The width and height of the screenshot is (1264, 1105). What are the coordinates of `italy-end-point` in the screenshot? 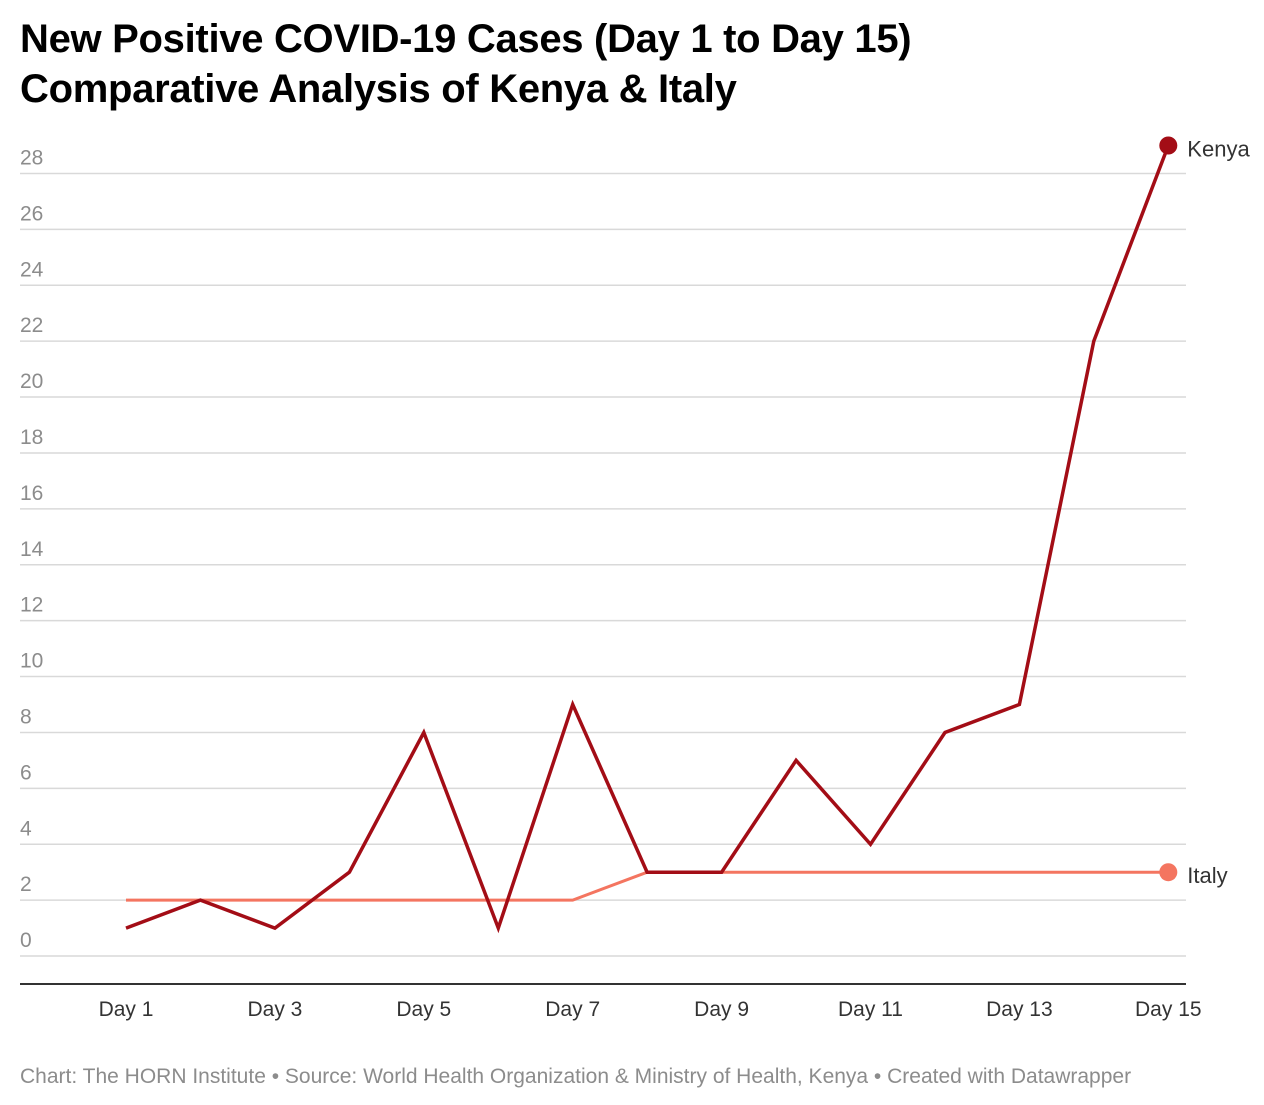 It's located at (1168, 872).